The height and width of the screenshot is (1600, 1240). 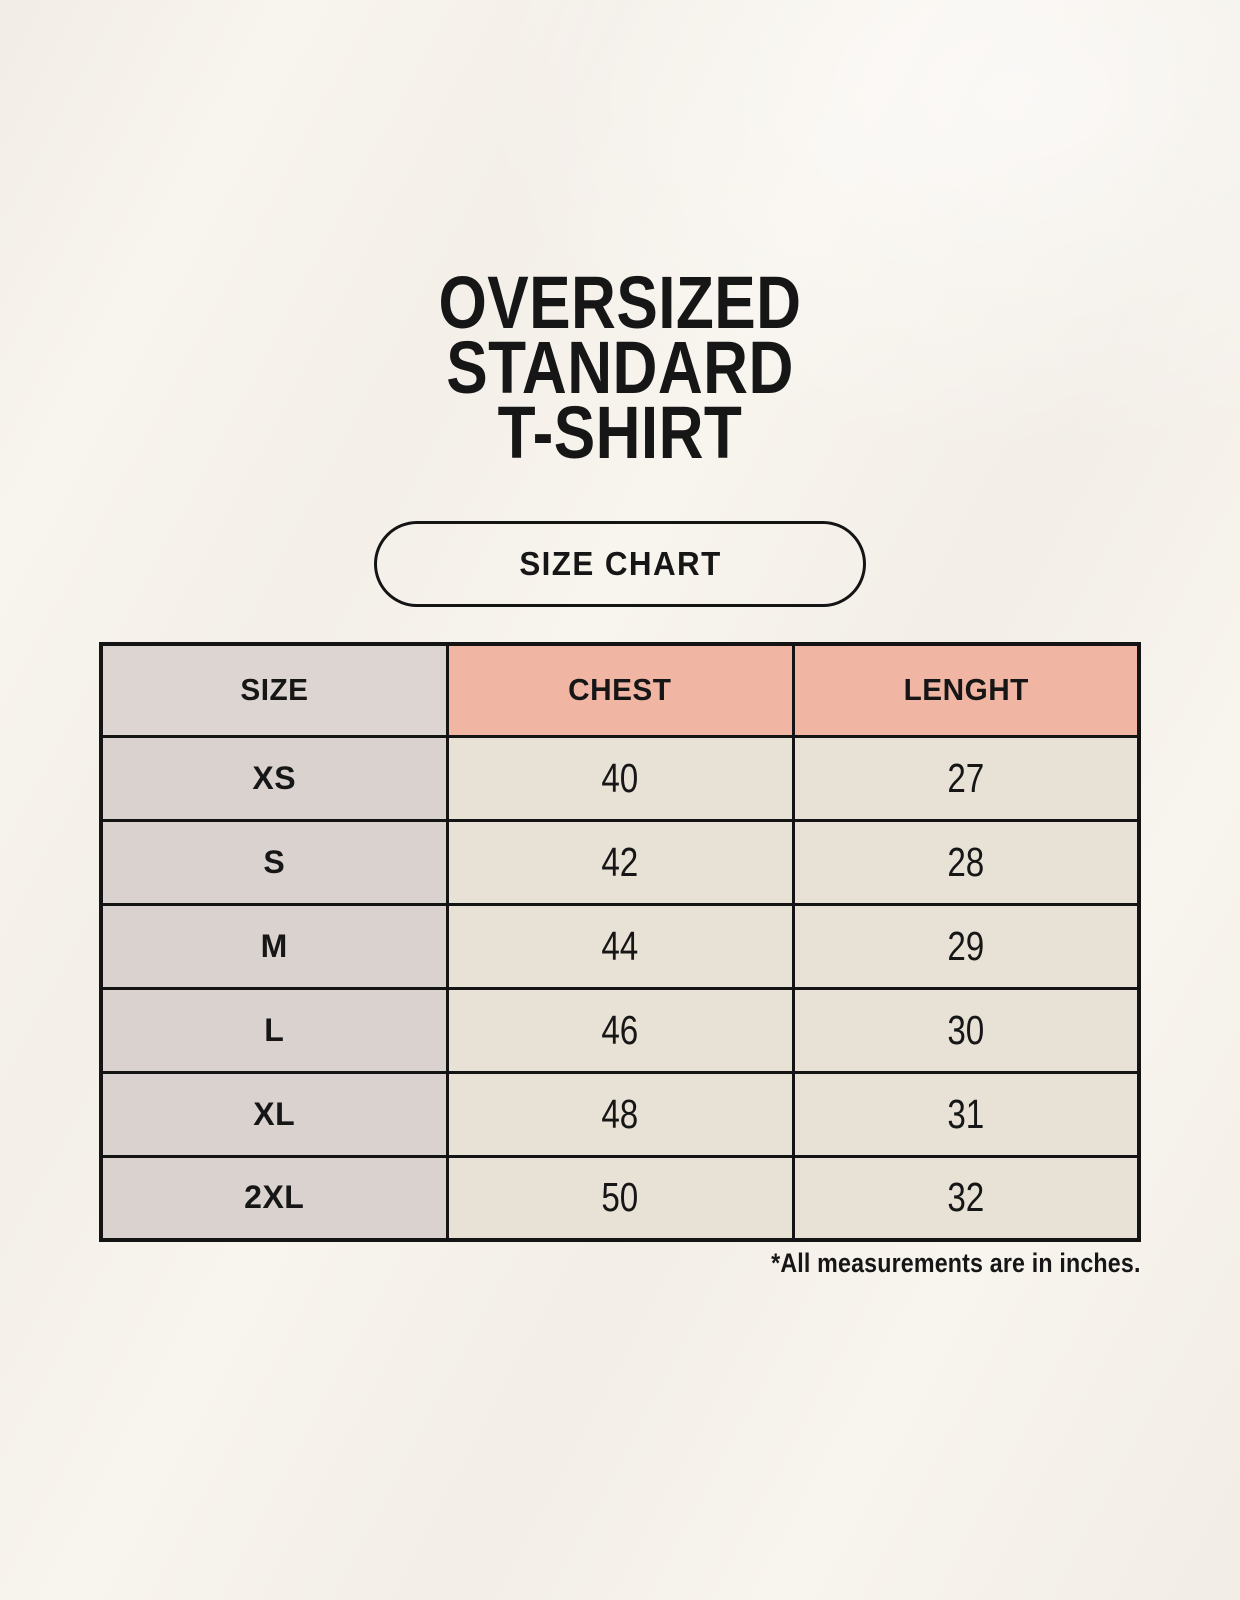 I want to click on table-row: XL 48 31, so click(x=620, y=1114).